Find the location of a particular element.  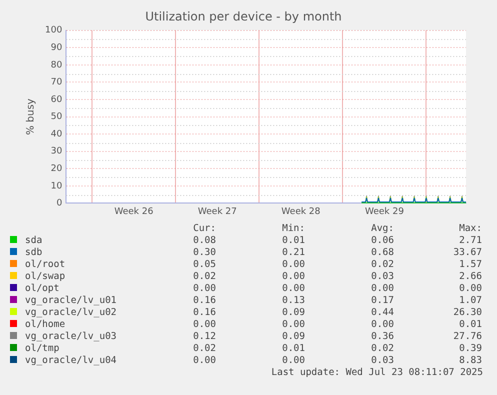

text: 0.08 is located at coordinates (204, 241).